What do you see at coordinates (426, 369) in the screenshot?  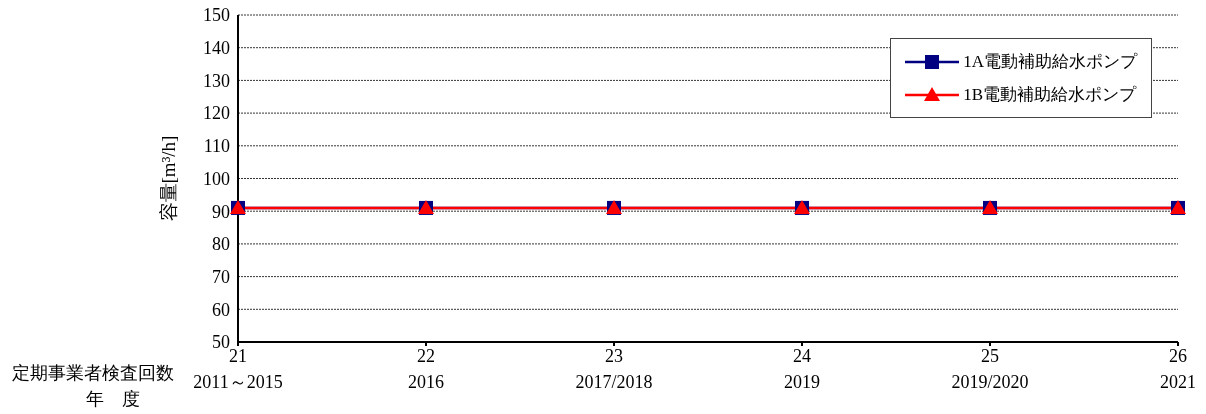 I see `x-tick-label: 22 2016` at bounding box center [426, 369].